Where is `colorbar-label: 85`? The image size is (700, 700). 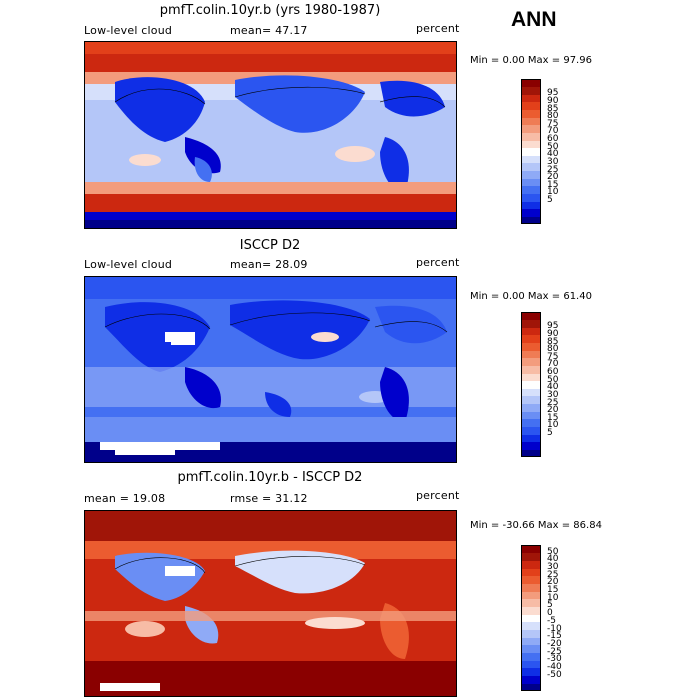 colorbar-label: 85 is located at coordinates (553, 341).